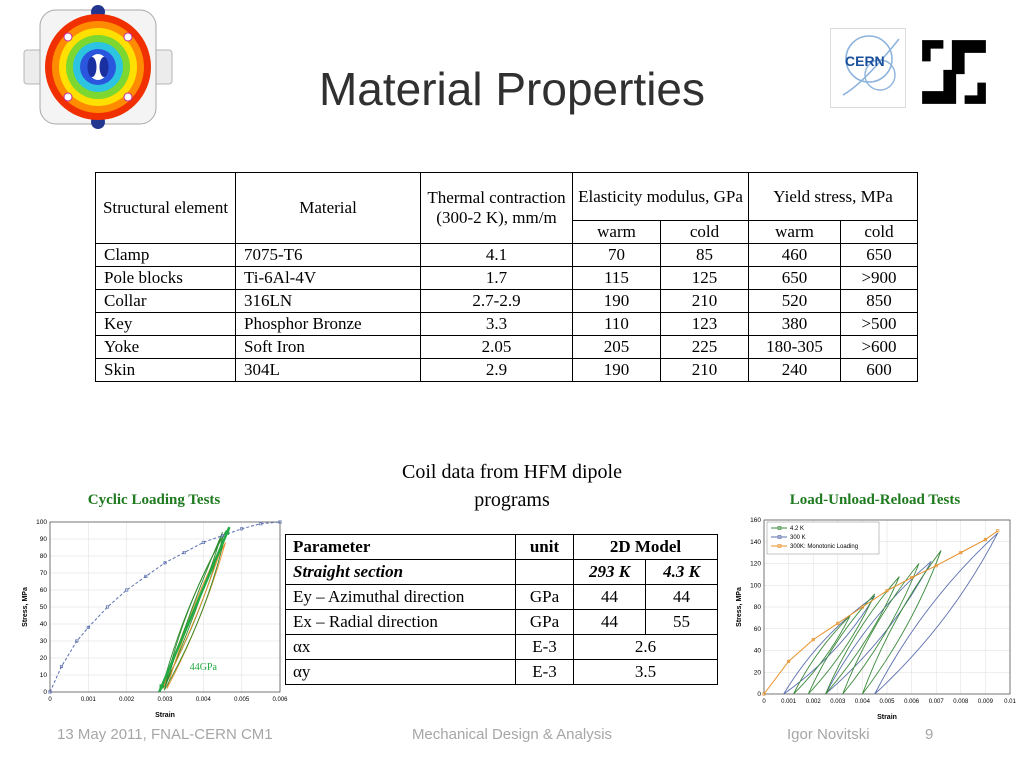  I want to click on cern-logo-graphic: CERN, so click(871, 65).